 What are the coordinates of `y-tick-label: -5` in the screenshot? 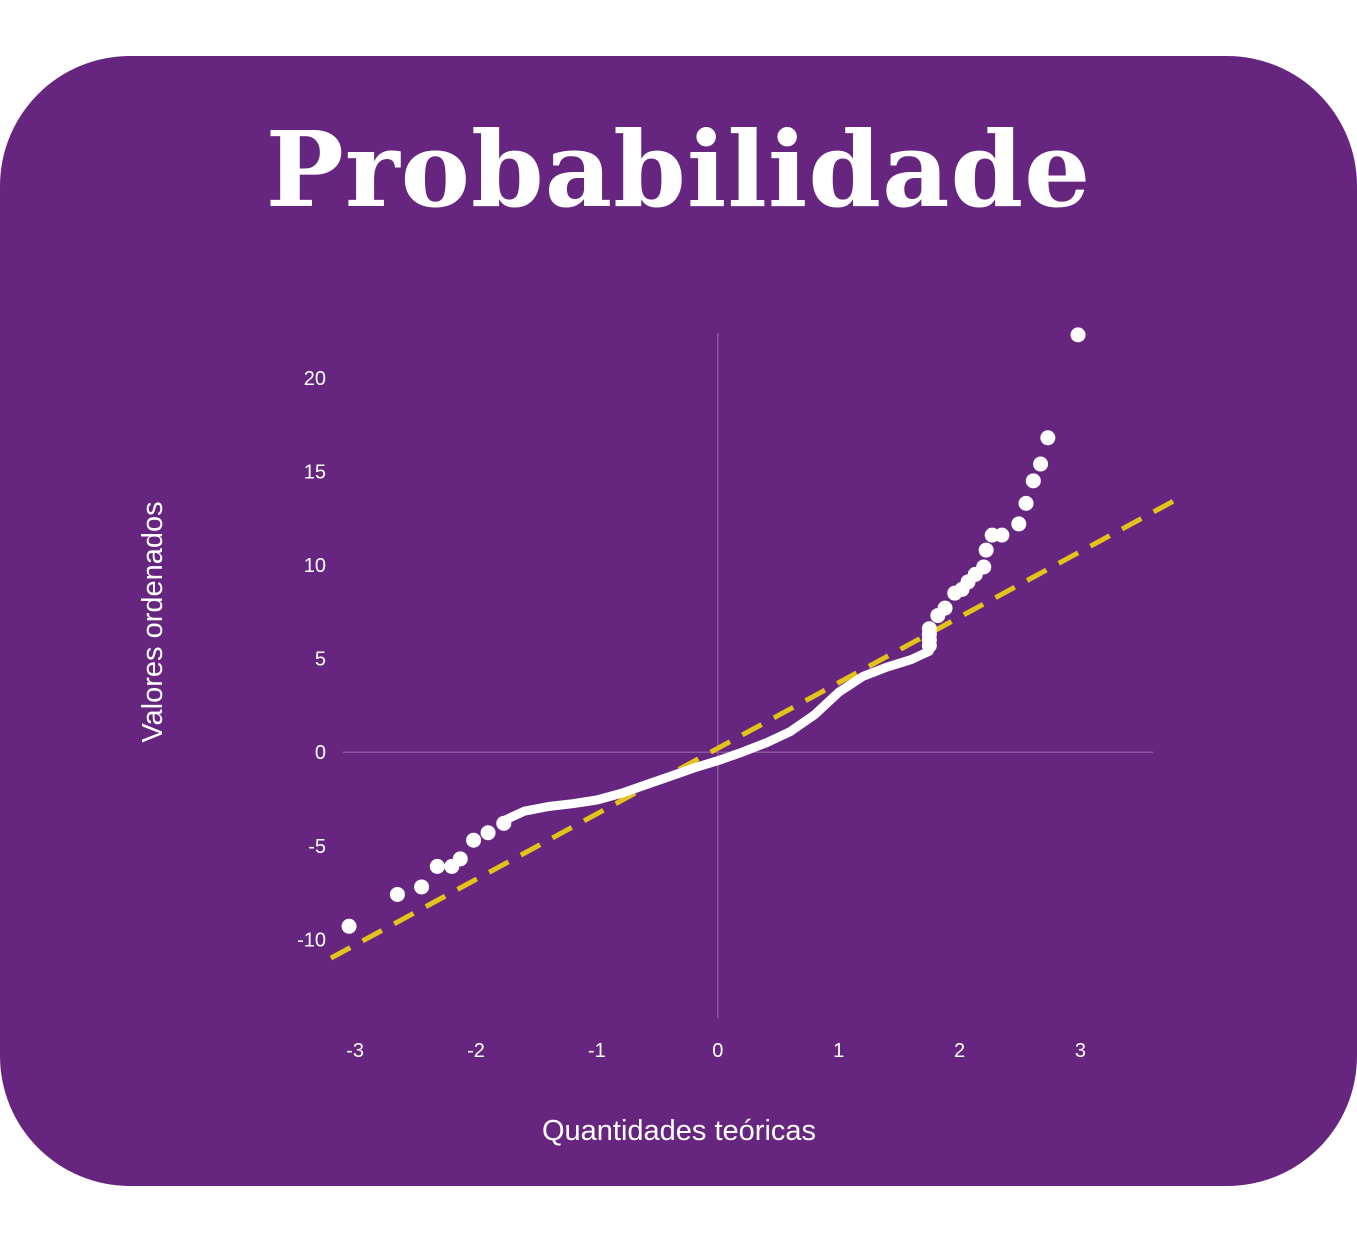 It's located at (317, 847).